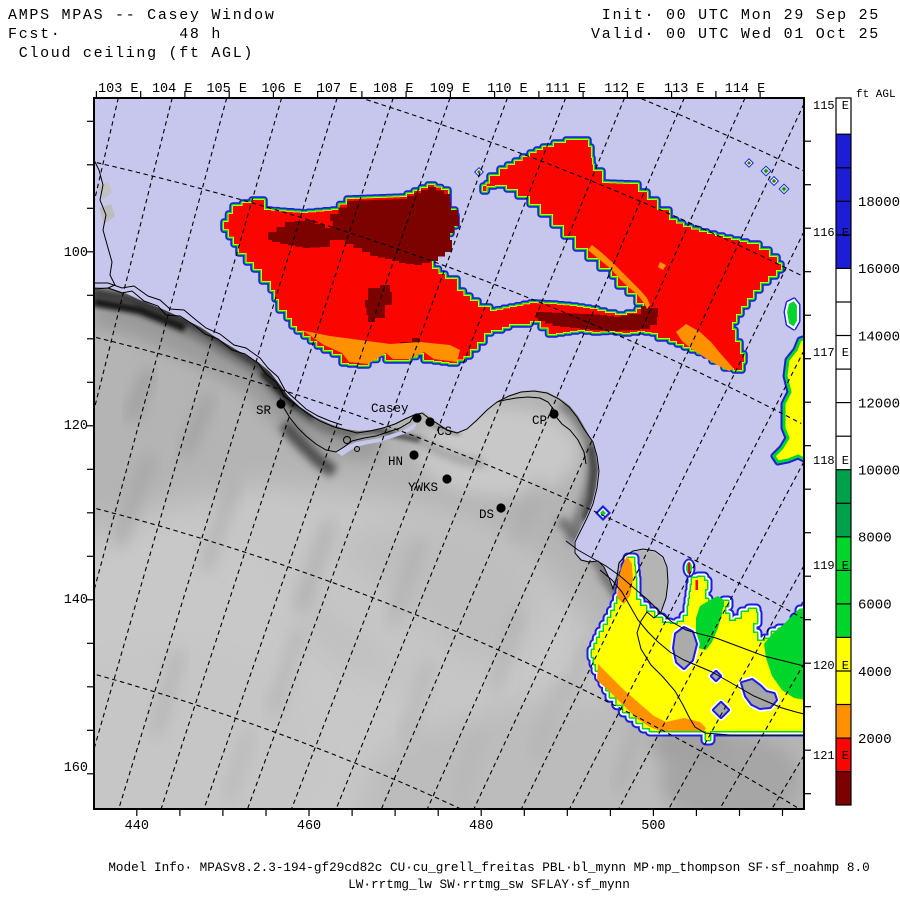 This screenshot has width=900, height=900. What do you see at coordinates (118, 89) in the screenshot?
I see `svg-text: 103 E` at bounding box center [118, 89].